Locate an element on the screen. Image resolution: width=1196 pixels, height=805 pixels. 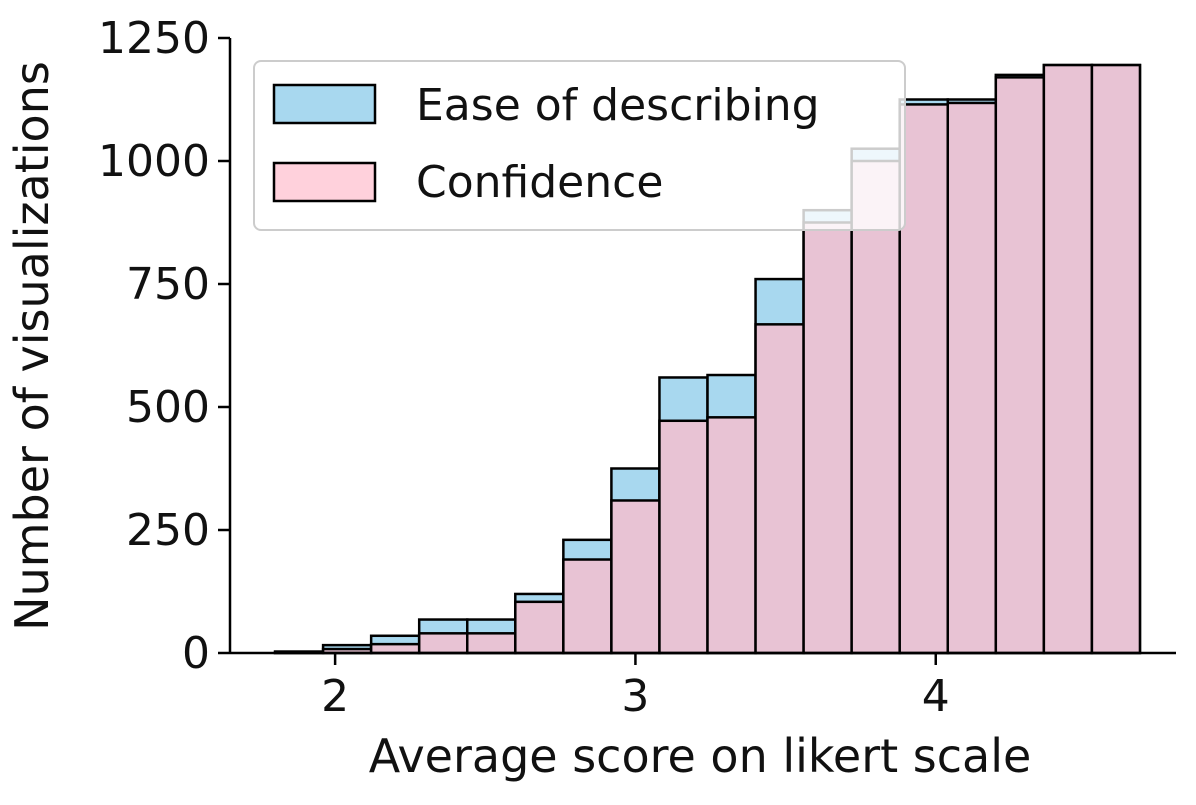
legend-frame is located at coordinates (579, 145).